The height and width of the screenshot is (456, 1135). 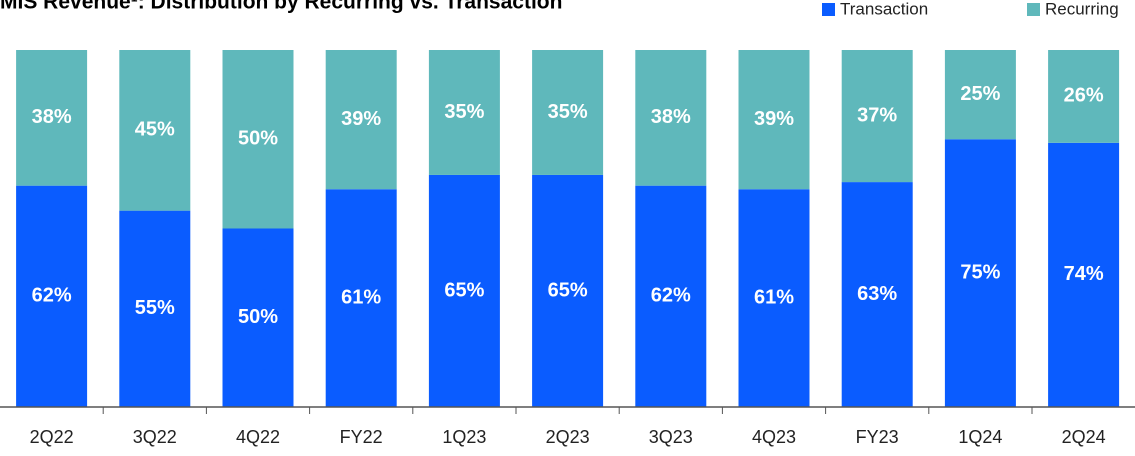 I want to click on x-tick-label: 1Q23, so click(x=464, y=437).